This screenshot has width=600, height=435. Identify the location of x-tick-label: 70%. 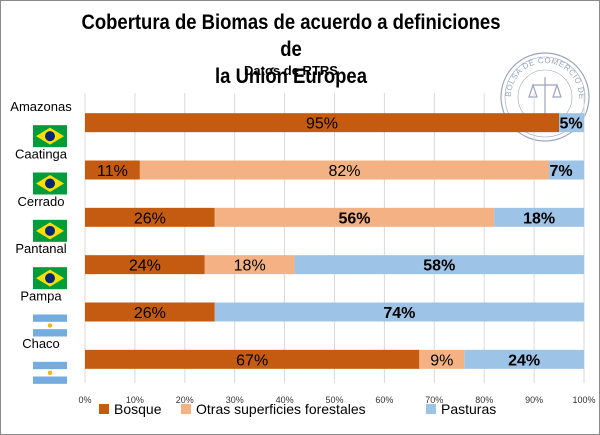
(434, 400).